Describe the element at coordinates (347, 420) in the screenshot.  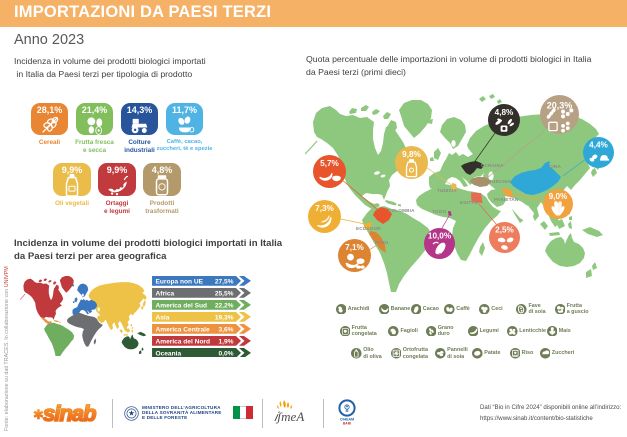
I see `svg-text: CIHEAM` at that location.